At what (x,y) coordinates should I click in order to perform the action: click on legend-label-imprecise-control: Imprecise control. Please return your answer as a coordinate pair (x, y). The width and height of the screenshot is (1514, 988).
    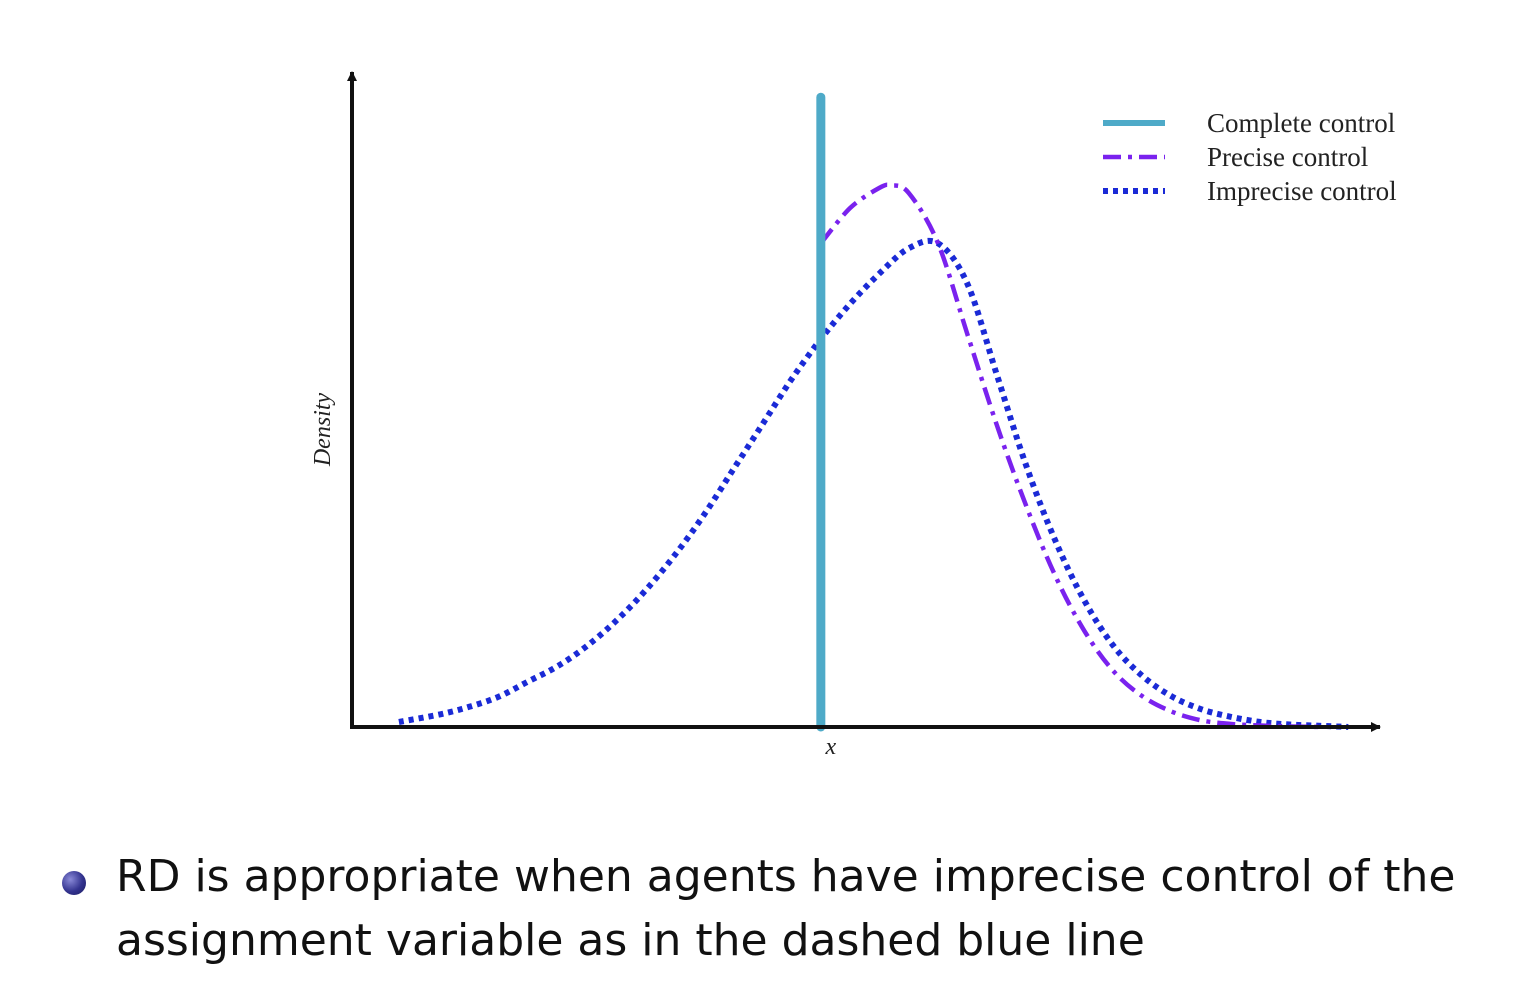
    Looking at the image, I should click on (1302, 191).